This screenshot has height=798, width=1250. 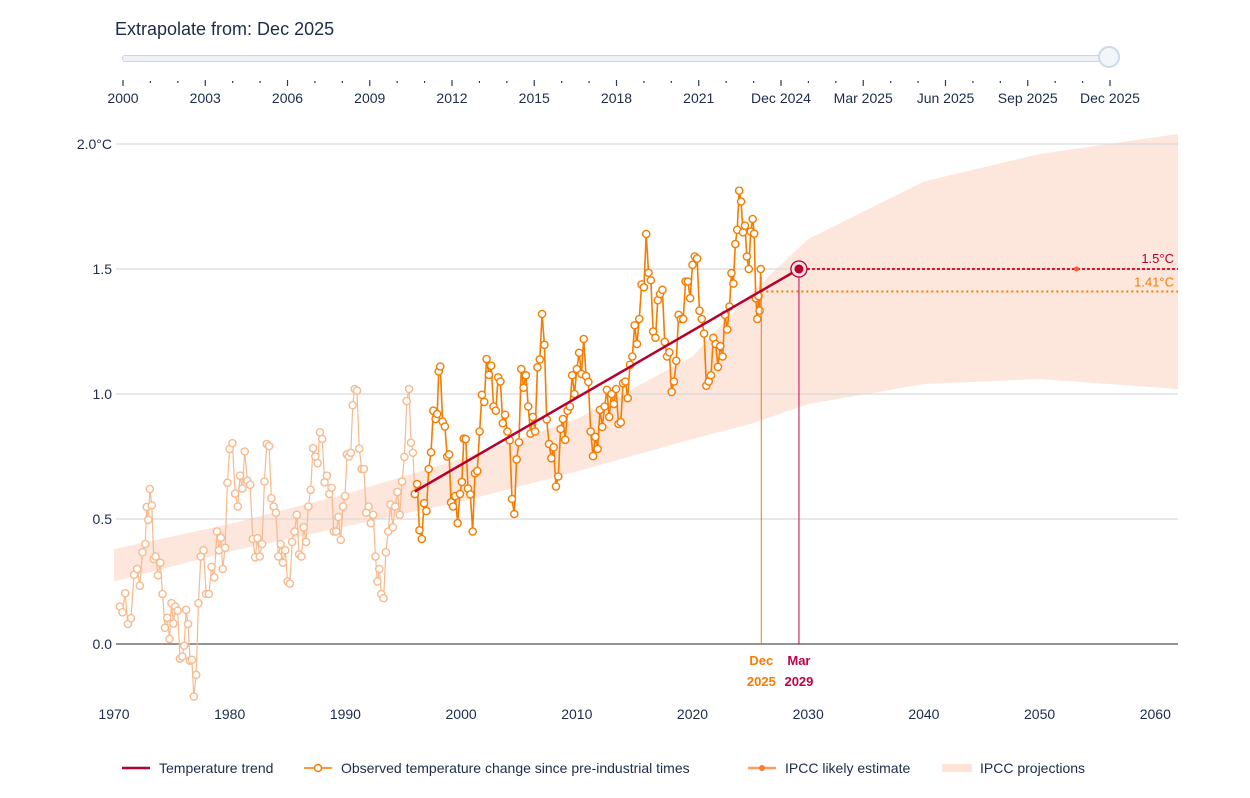 What do you see at coordinates (1027, 98) in the screenshot?
I see `slider-tick-label: Sep 2025` at bounding box center [1027, 98].